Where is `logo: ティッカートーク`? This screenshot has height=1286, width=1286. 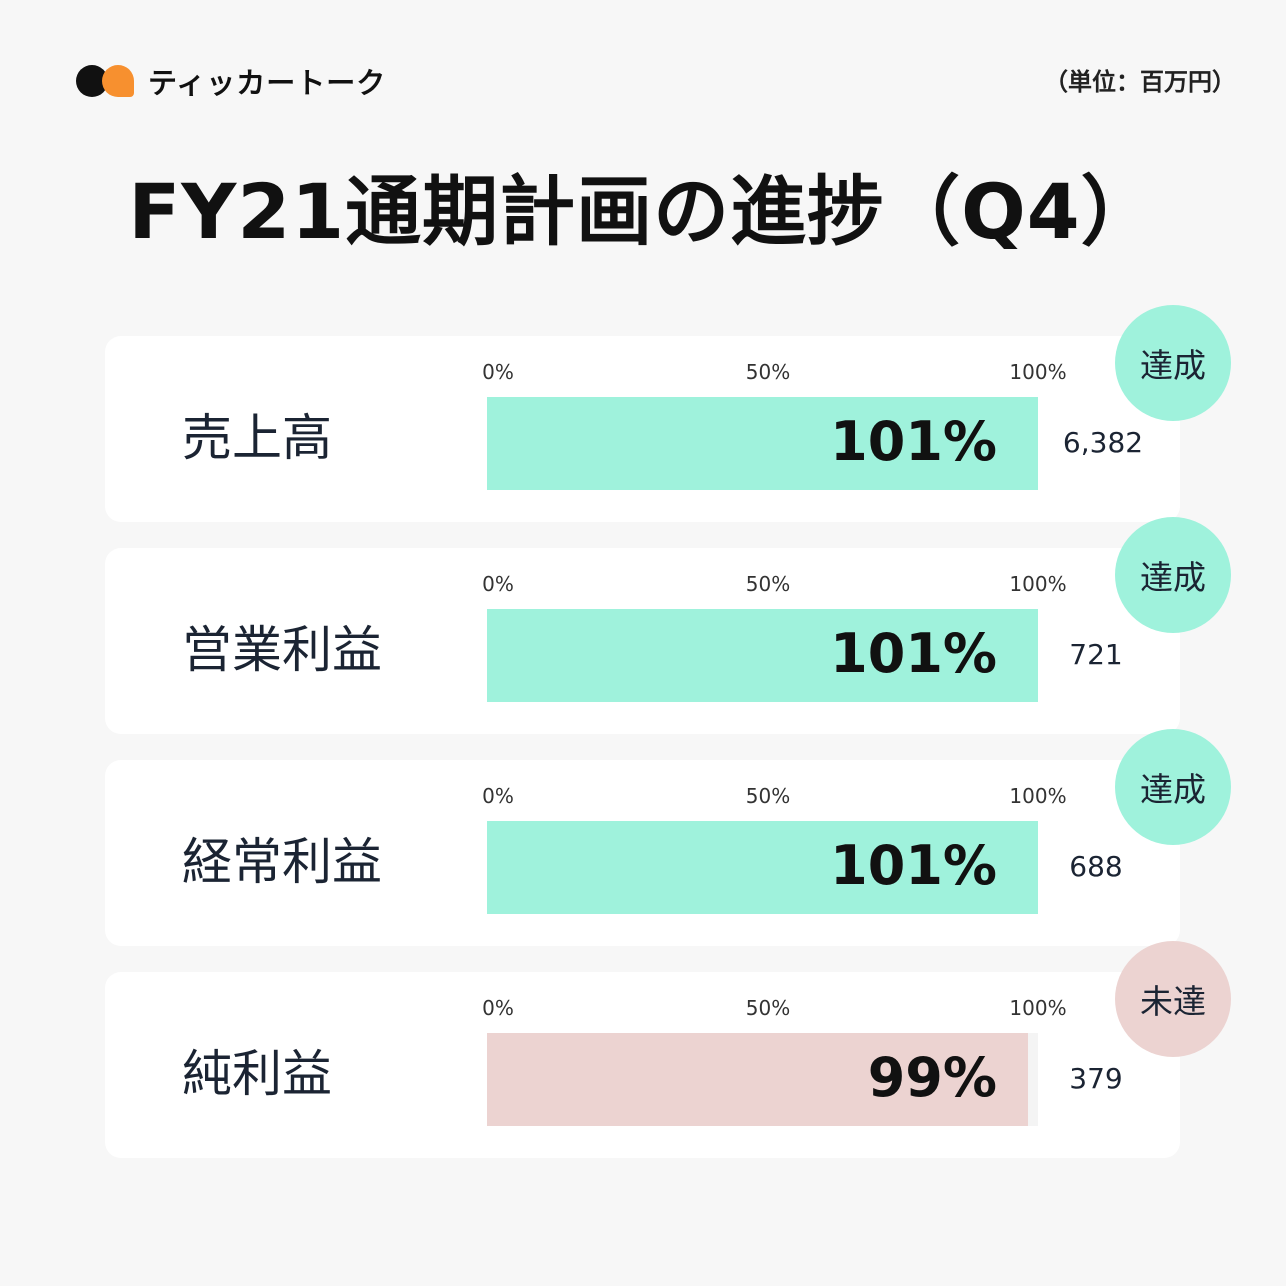
logo: ティッカートーク is located at coordinates (231, 81).